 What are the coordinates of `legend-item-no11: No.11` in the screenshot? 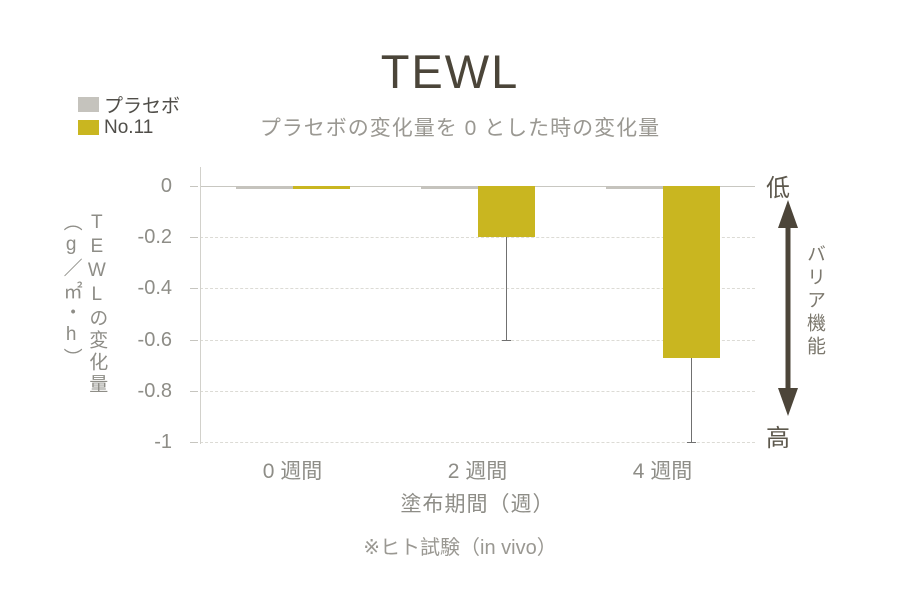 It's located at (129, 127).